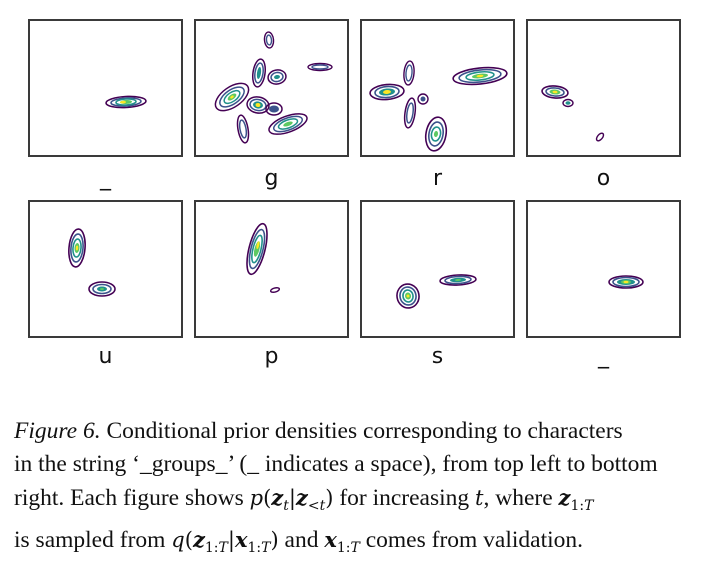 Image resolution: width=717 pixels, height=565 pixels. I want to click on panel-label-5: u, so click(105, 356).